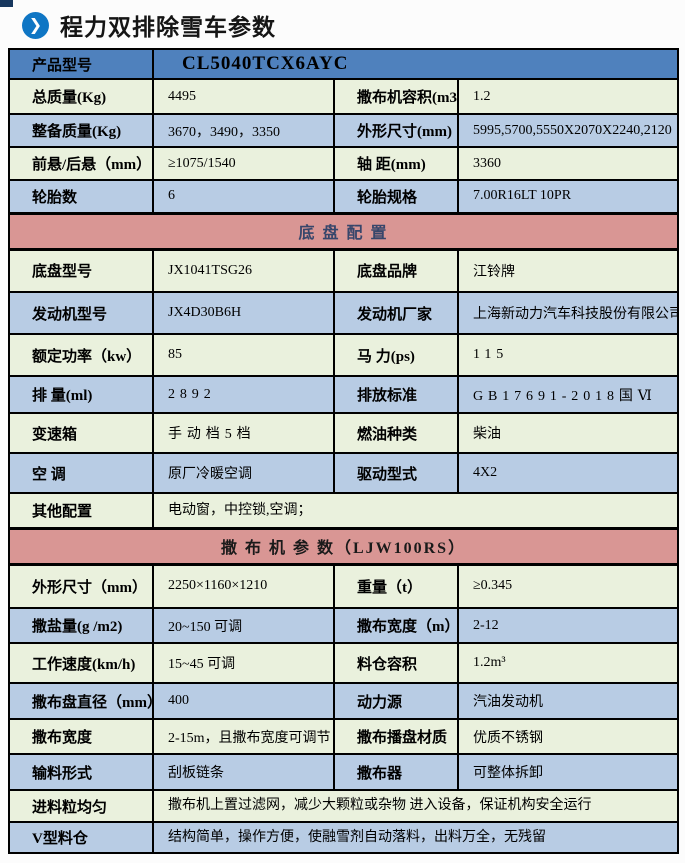 The image size is (685, 863). I want to click on row-label-cell: 马 力(ps), so click(396, 355).